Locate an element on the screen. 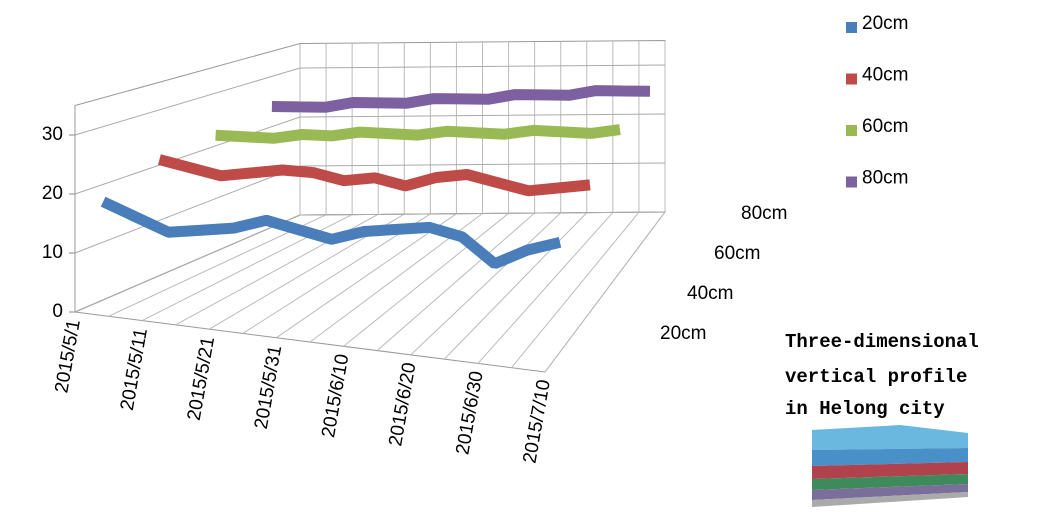 The width and height of the screenshot is (1040, 512). legend-label: 80cm is located at coordinates (885, 178).